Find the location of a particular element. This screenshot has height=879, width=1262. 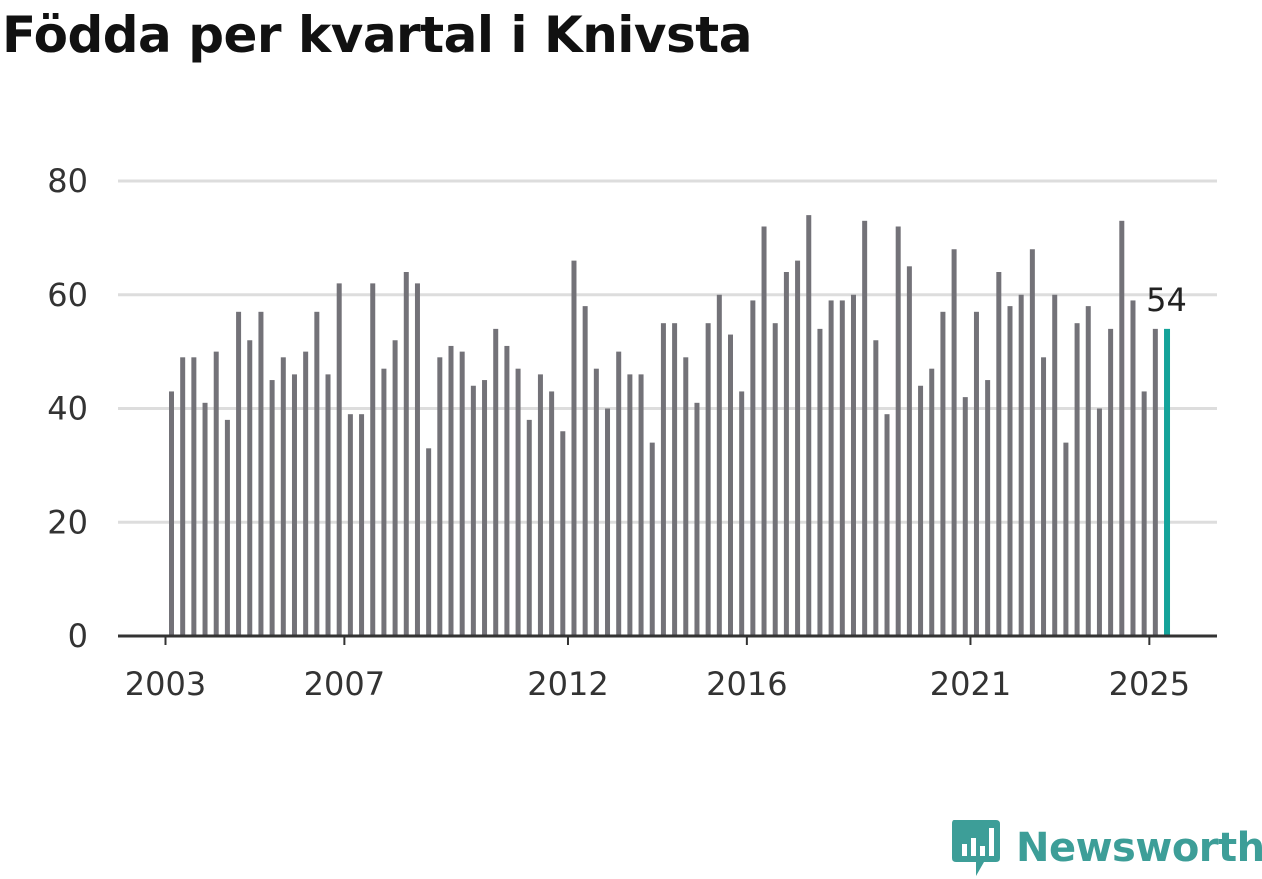

newsworthy-logo: Newsworthy is located at coordinates (1106, 848).